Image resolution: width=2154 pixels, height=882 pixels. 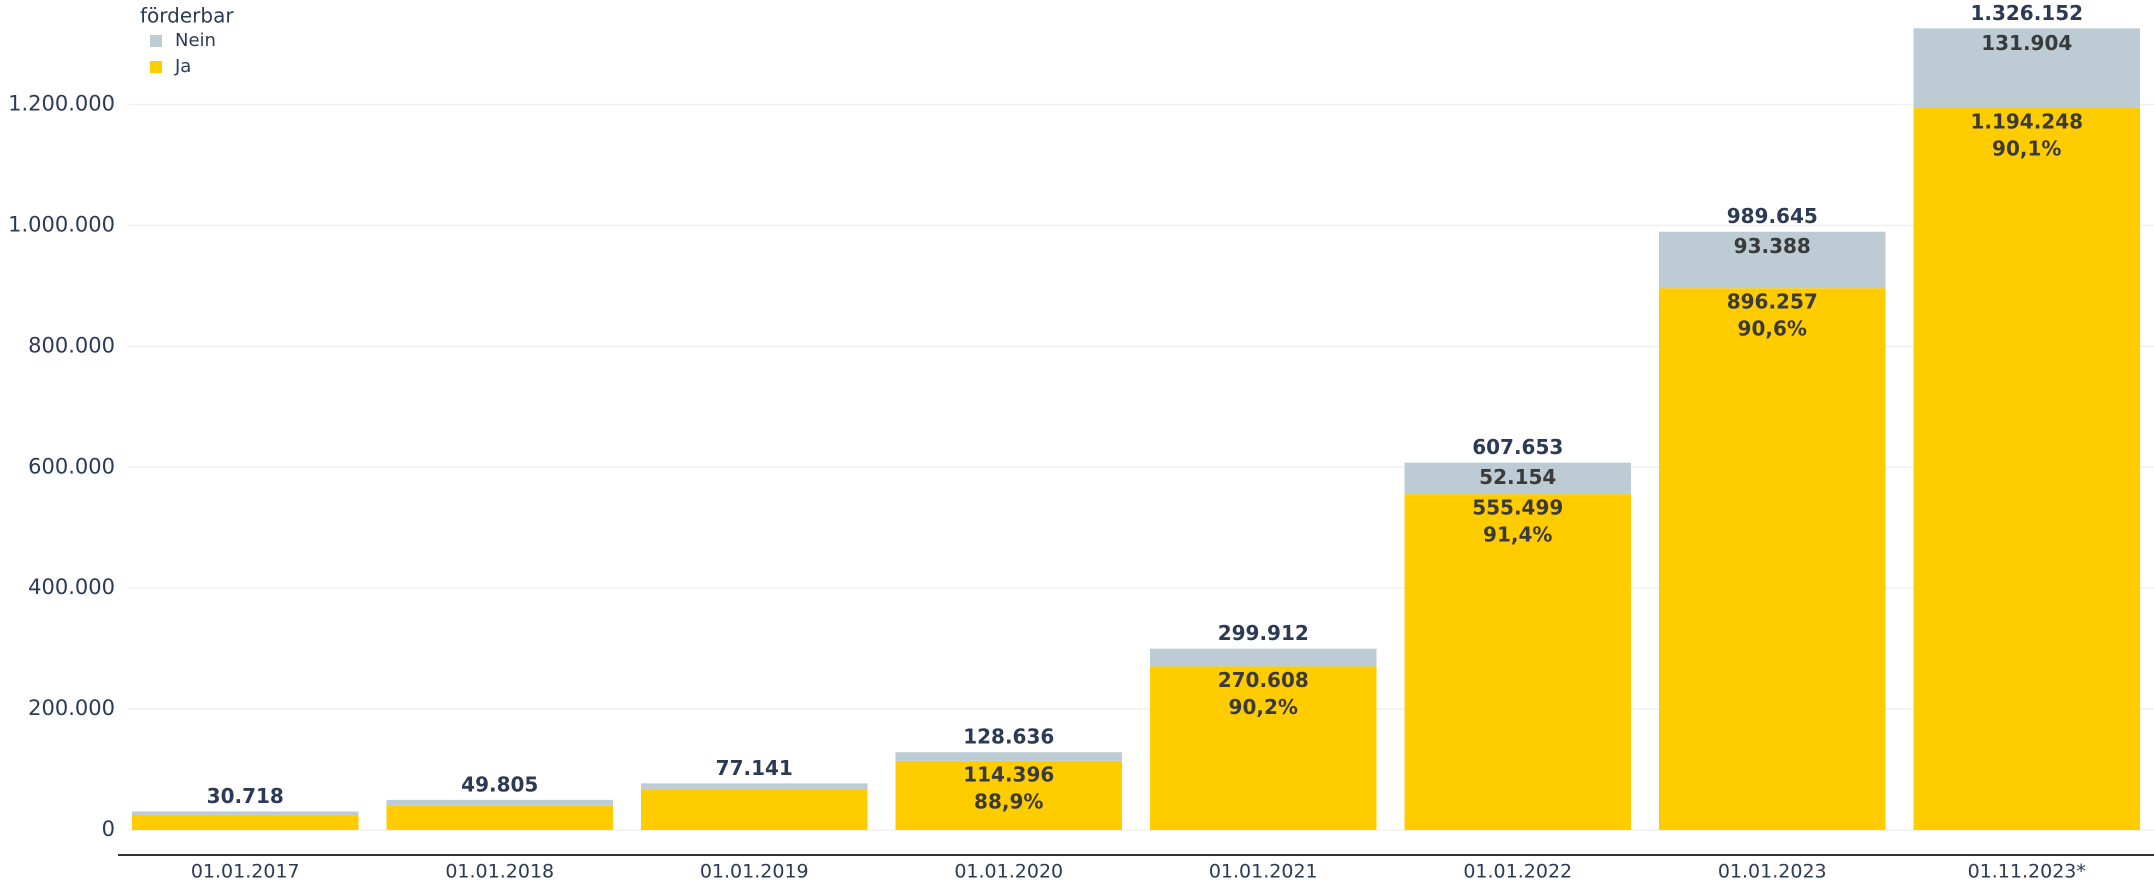 I want to click on legend-label: Nein, so click(x=195, y=40).